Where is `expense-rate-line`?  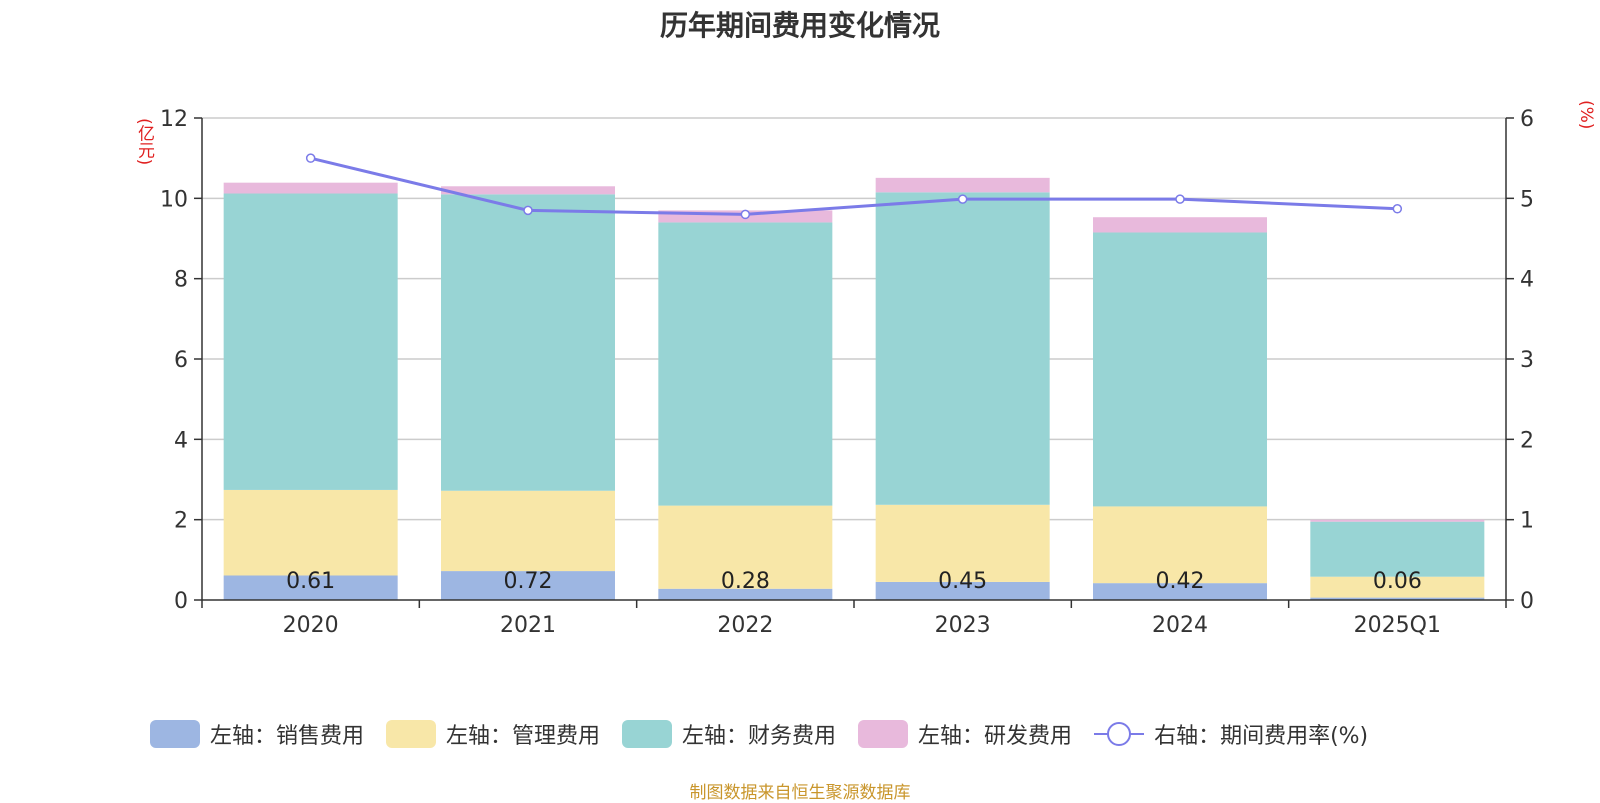
expense-rate-line is located at coordinates (854, 186).